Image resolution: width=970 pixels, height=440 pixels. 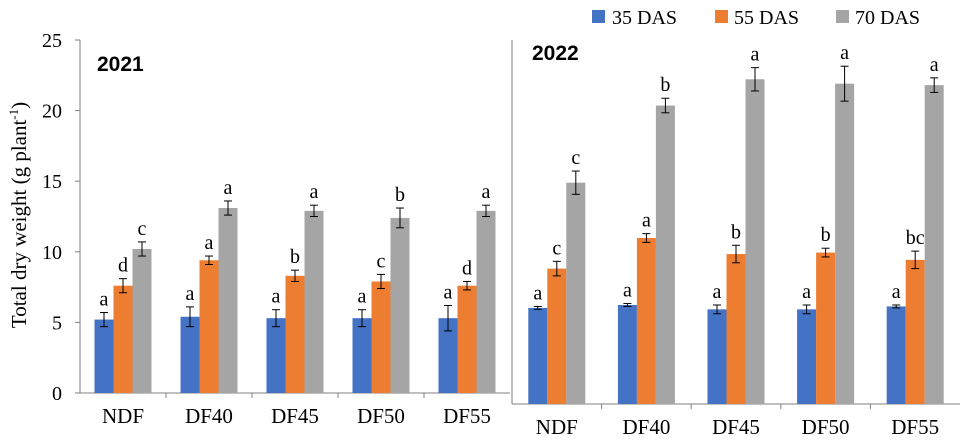 I want to click on panel-2022-df45-70-das-significance-letter: a, so click(x=755, y=55).